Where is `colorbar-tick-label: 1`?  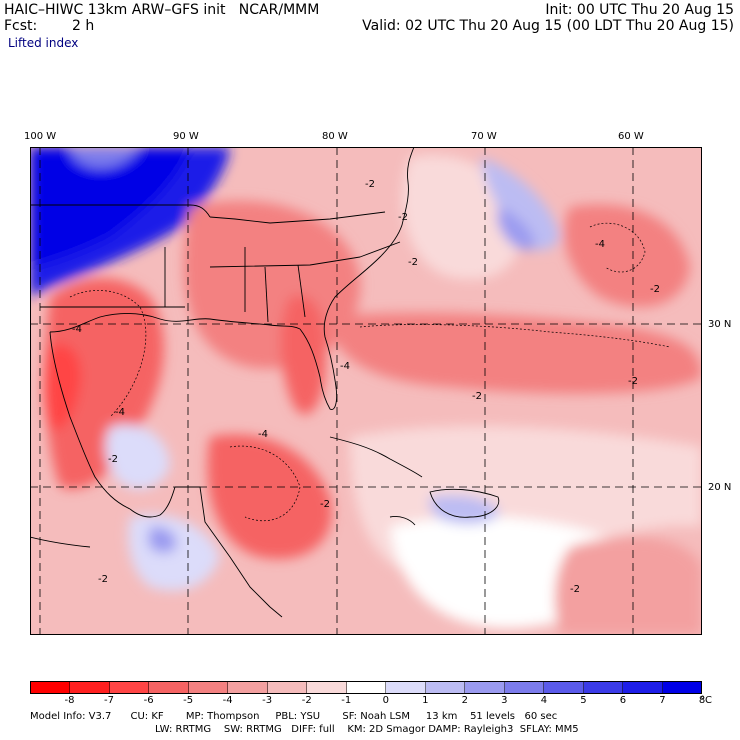 colorbar-tick-label: 1 is located at coordinates (425, 700).